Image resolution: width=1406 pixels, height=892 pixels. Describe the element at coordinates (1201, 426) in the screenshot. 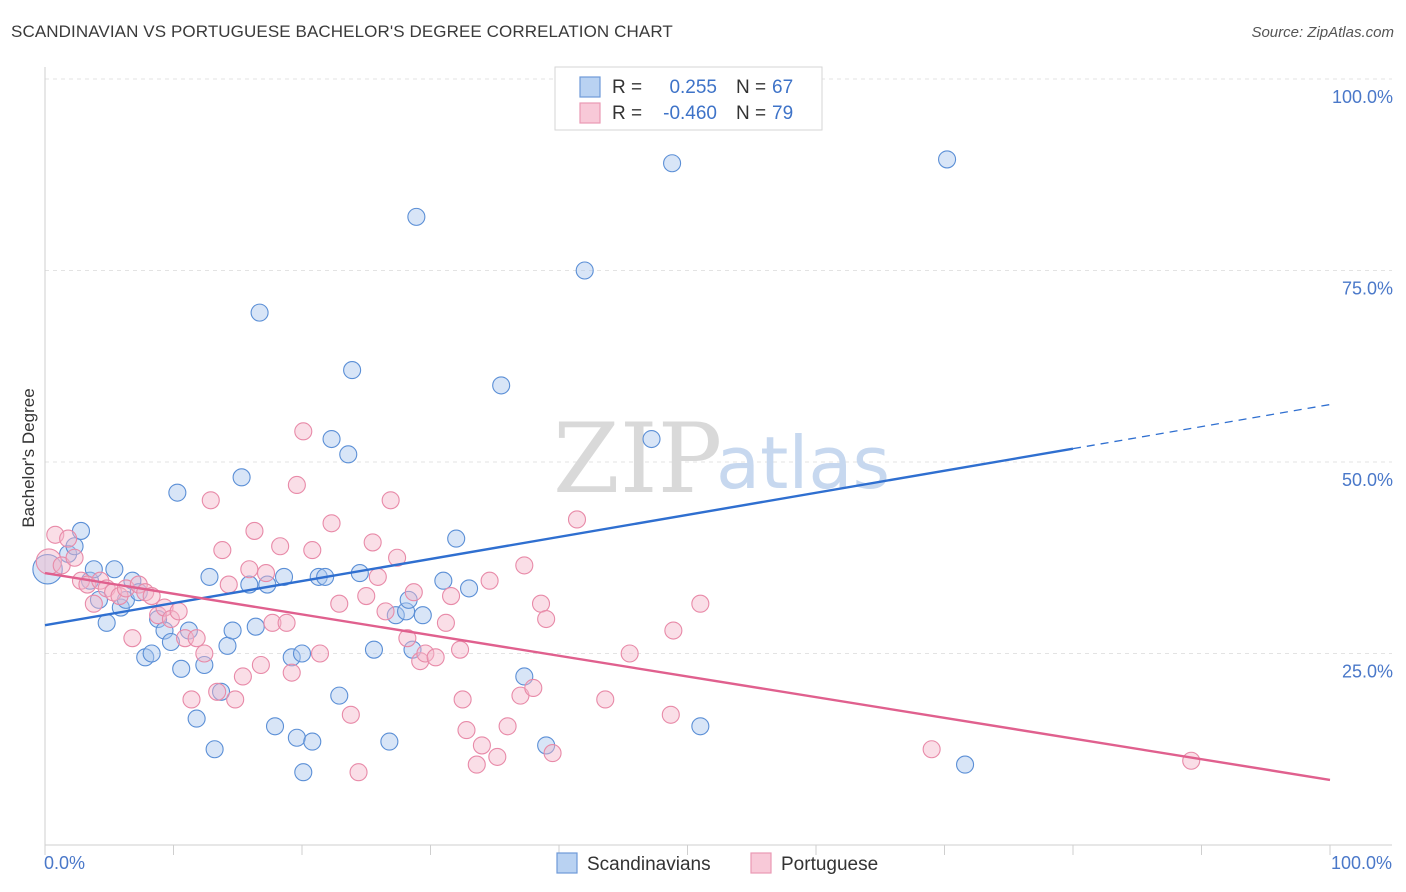

I see `trend-line-scandinavians-projection` at that location.